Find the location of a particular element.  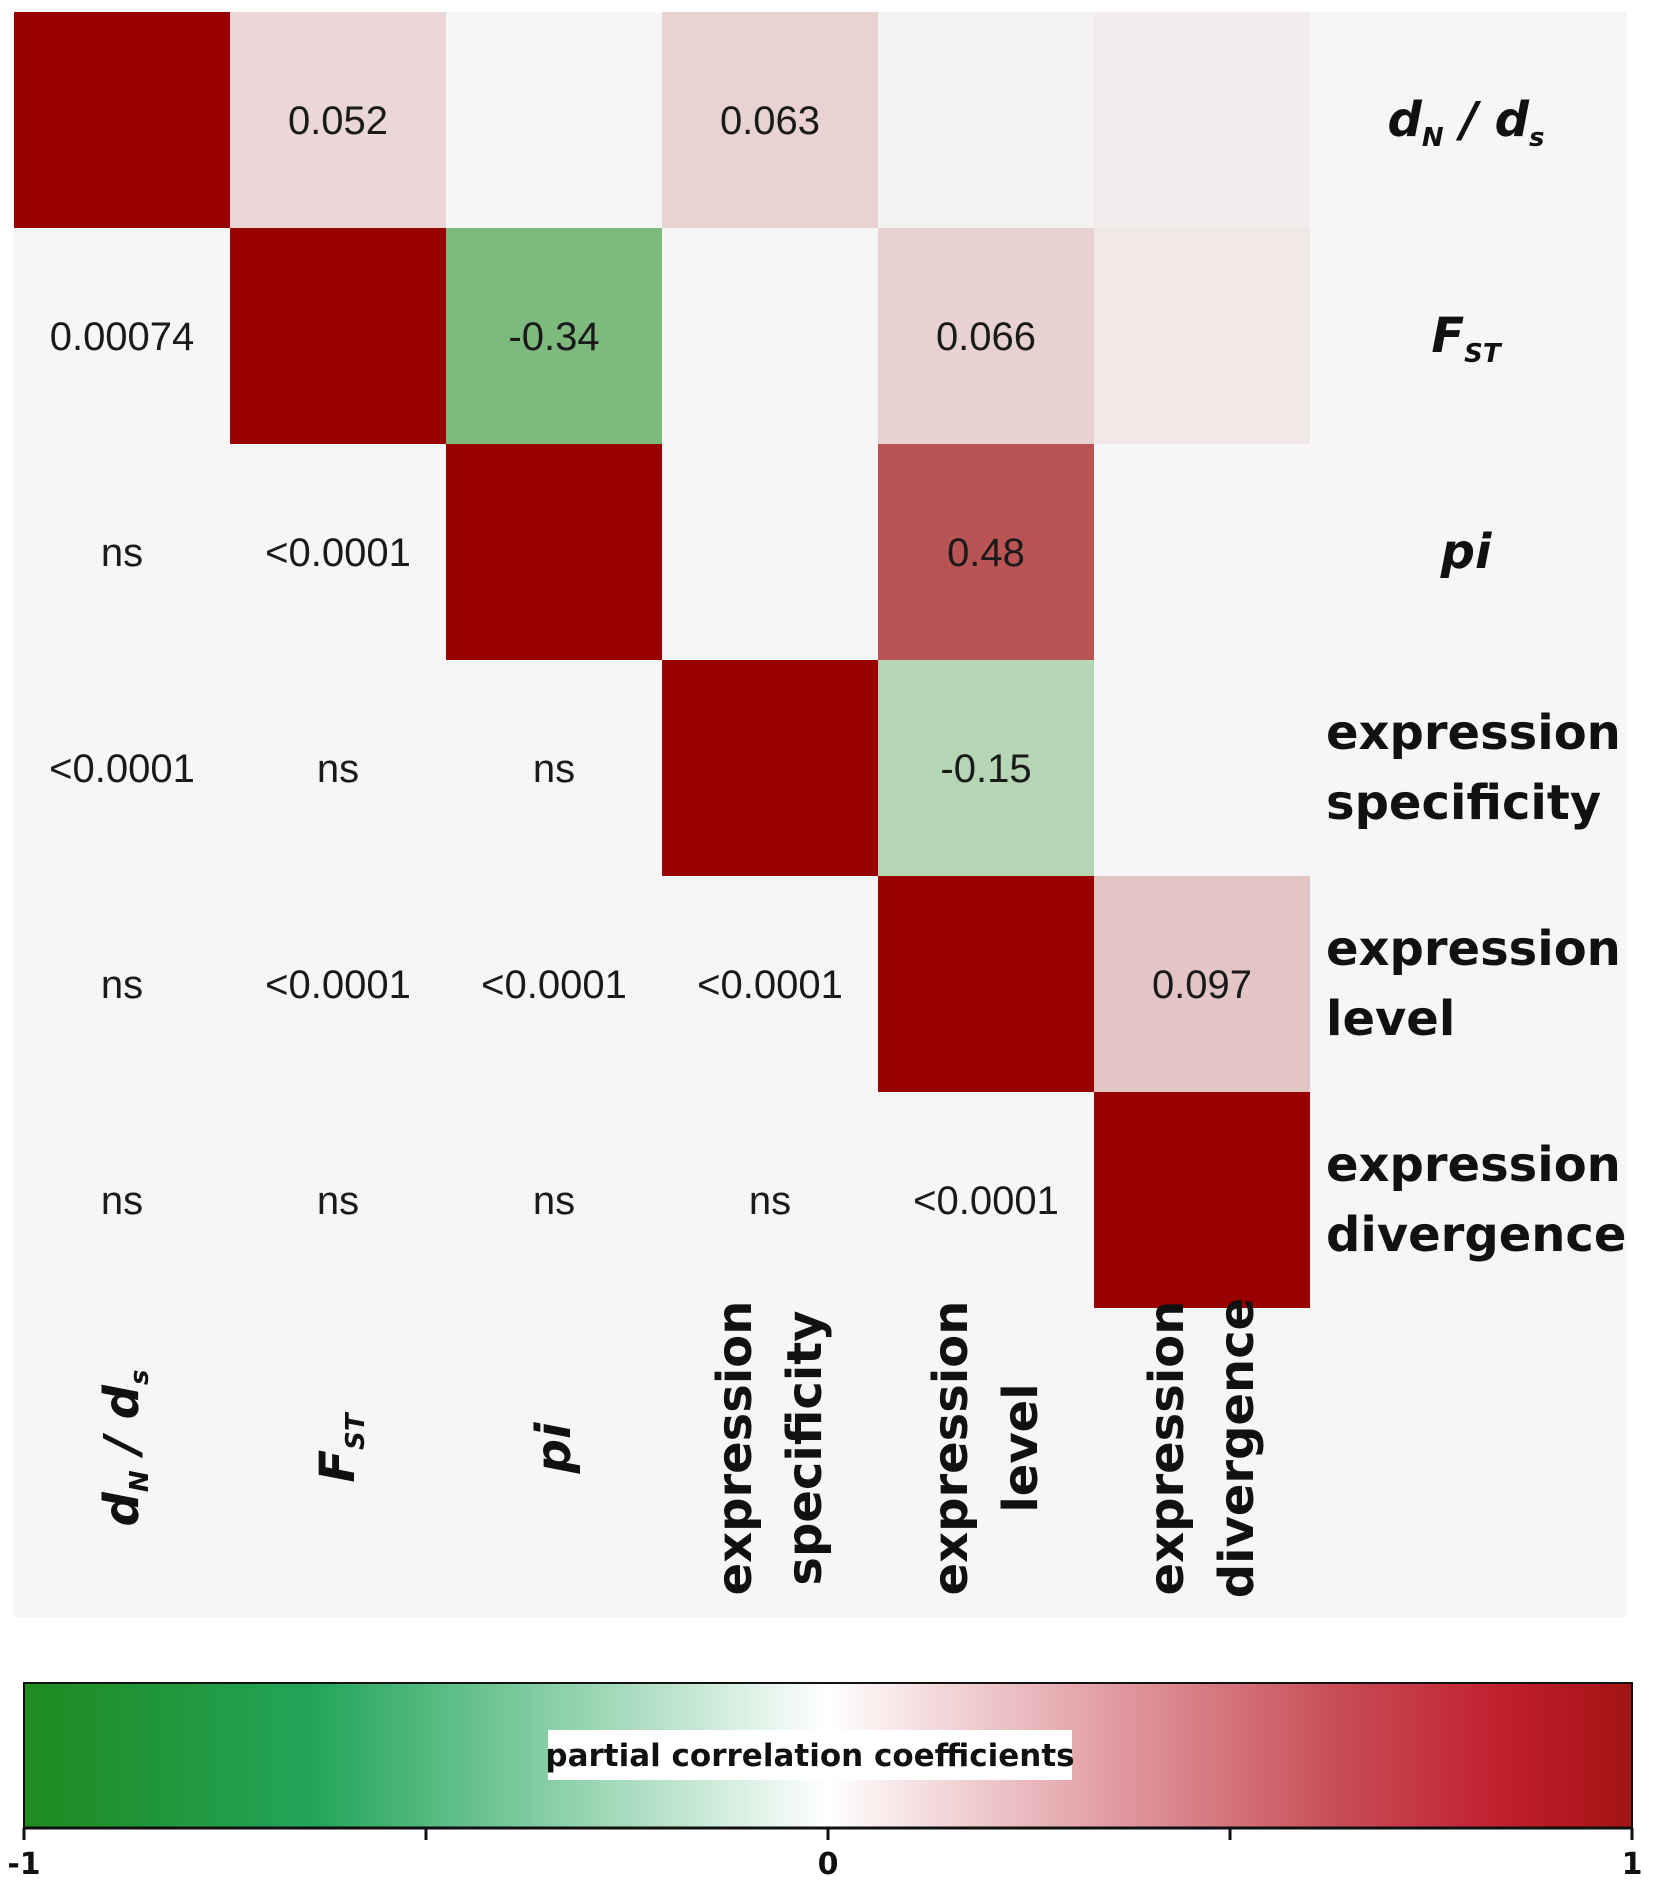

colorbar-tick-label: 0 is located at coordinates (828, 1864).